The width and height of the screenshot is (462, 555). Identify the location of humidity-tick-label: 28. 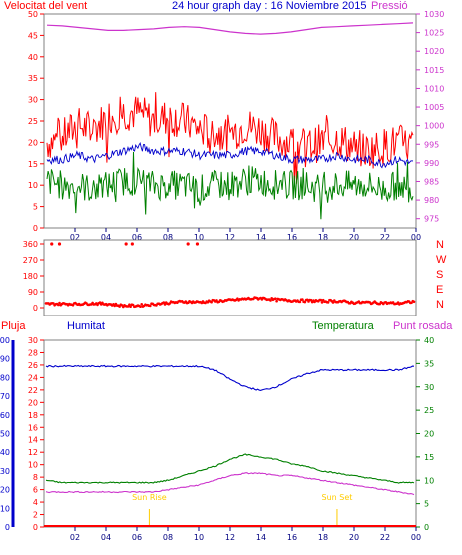
(33, 352).